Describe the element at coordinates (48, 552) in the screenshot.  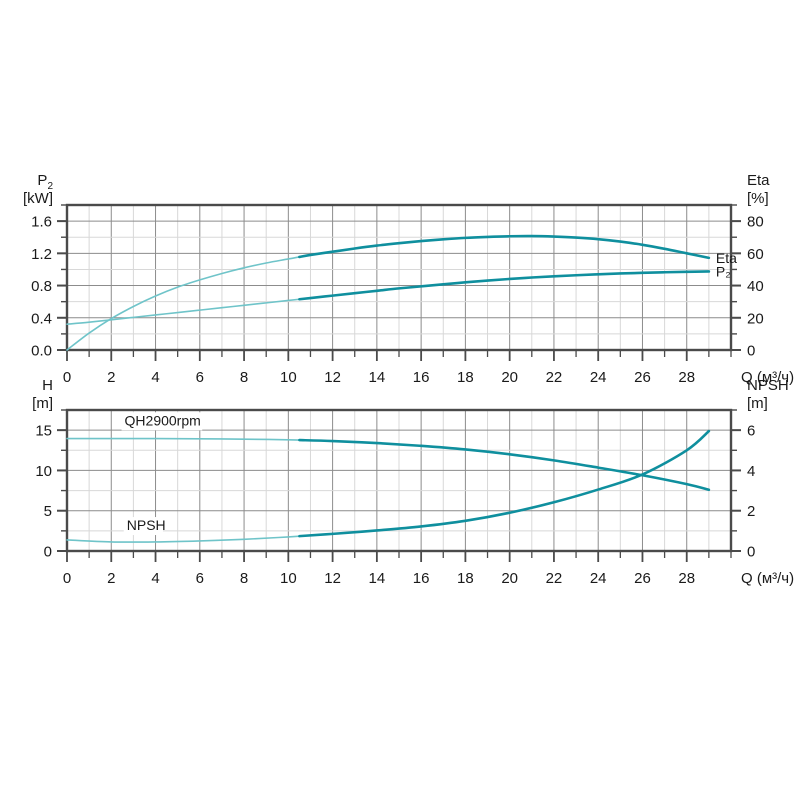
I see `ytick-label-left: 0` at that location.